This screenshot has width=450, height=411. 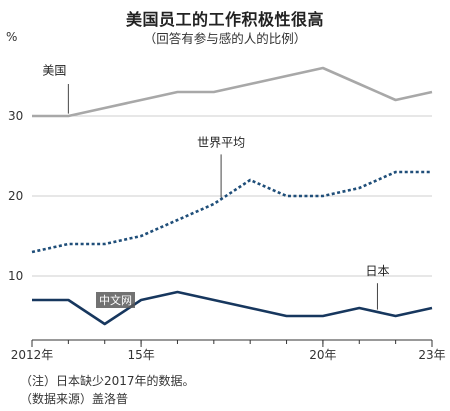 I want to click on y-axis-unit: %, so click(x=12, y=37).